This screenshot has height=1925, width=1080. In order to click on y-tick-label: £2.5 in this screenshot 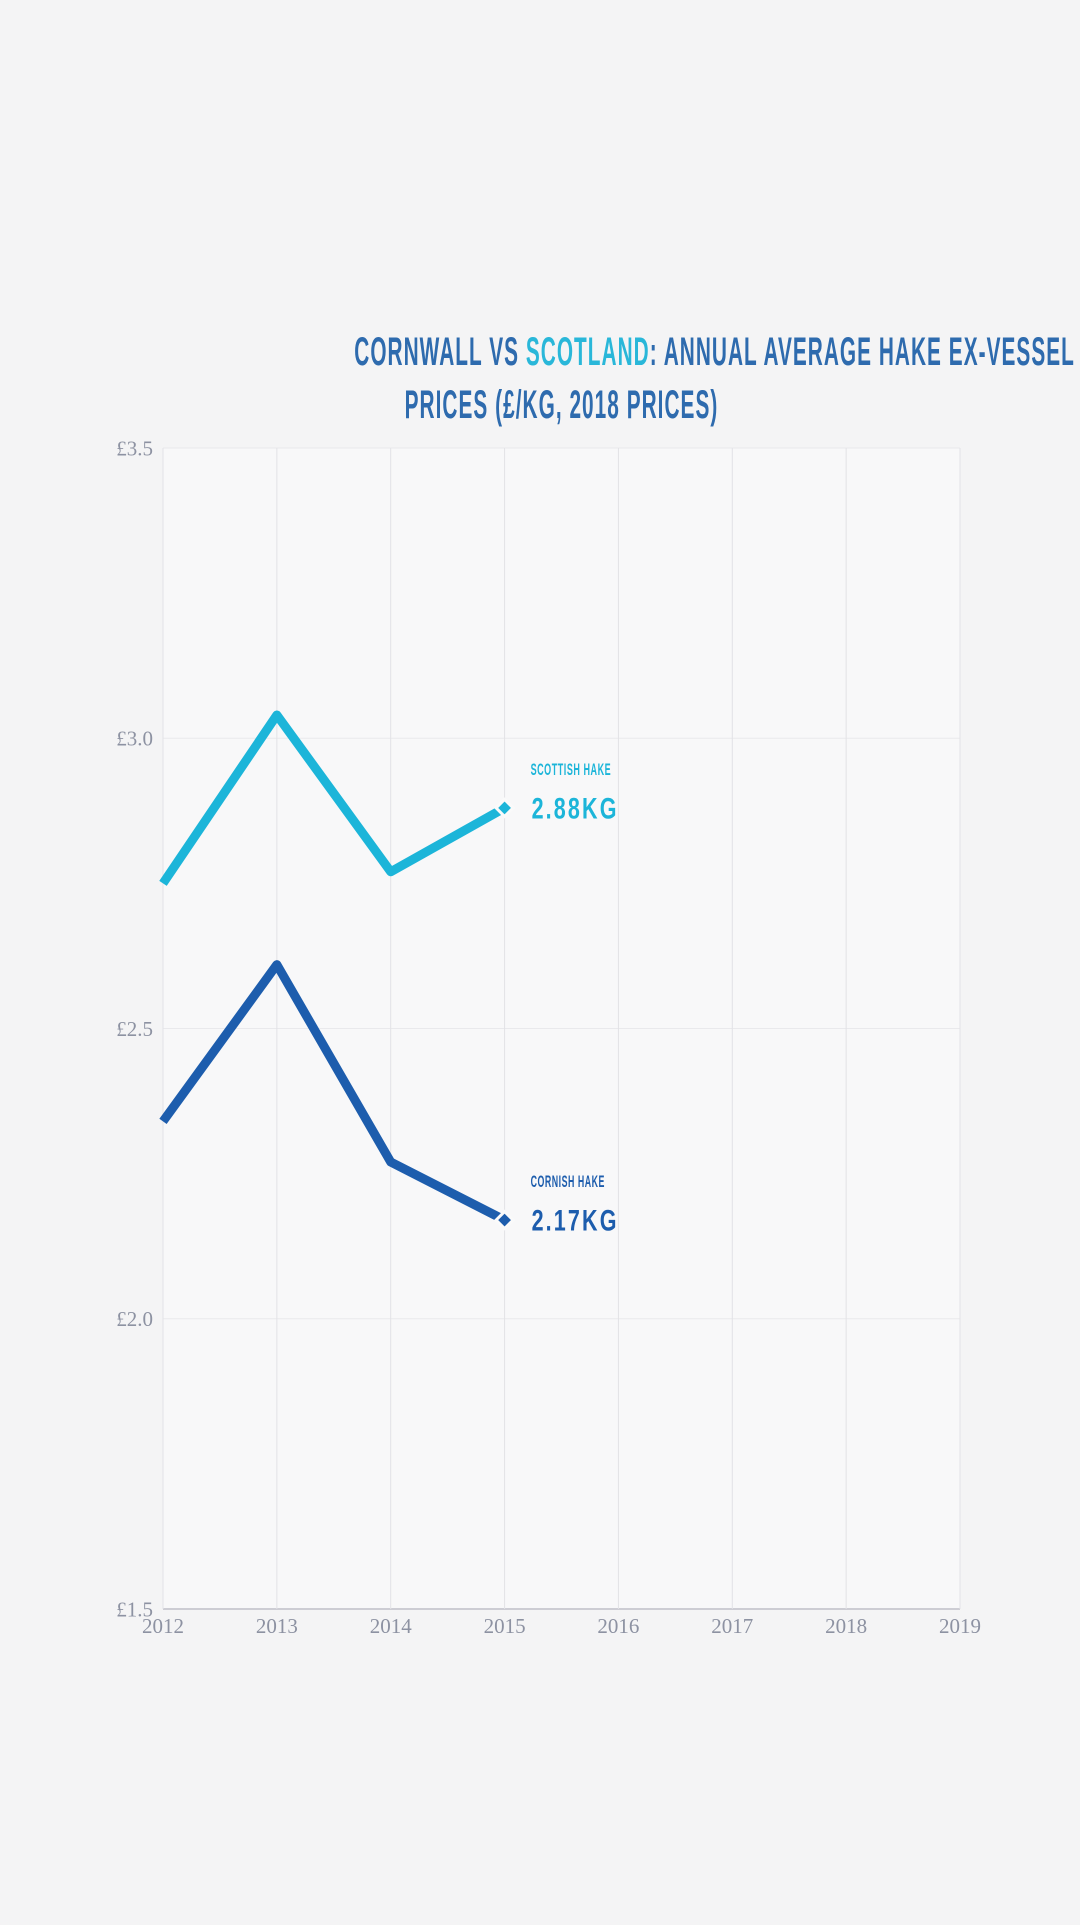, I will do `click(134, 1029)`.